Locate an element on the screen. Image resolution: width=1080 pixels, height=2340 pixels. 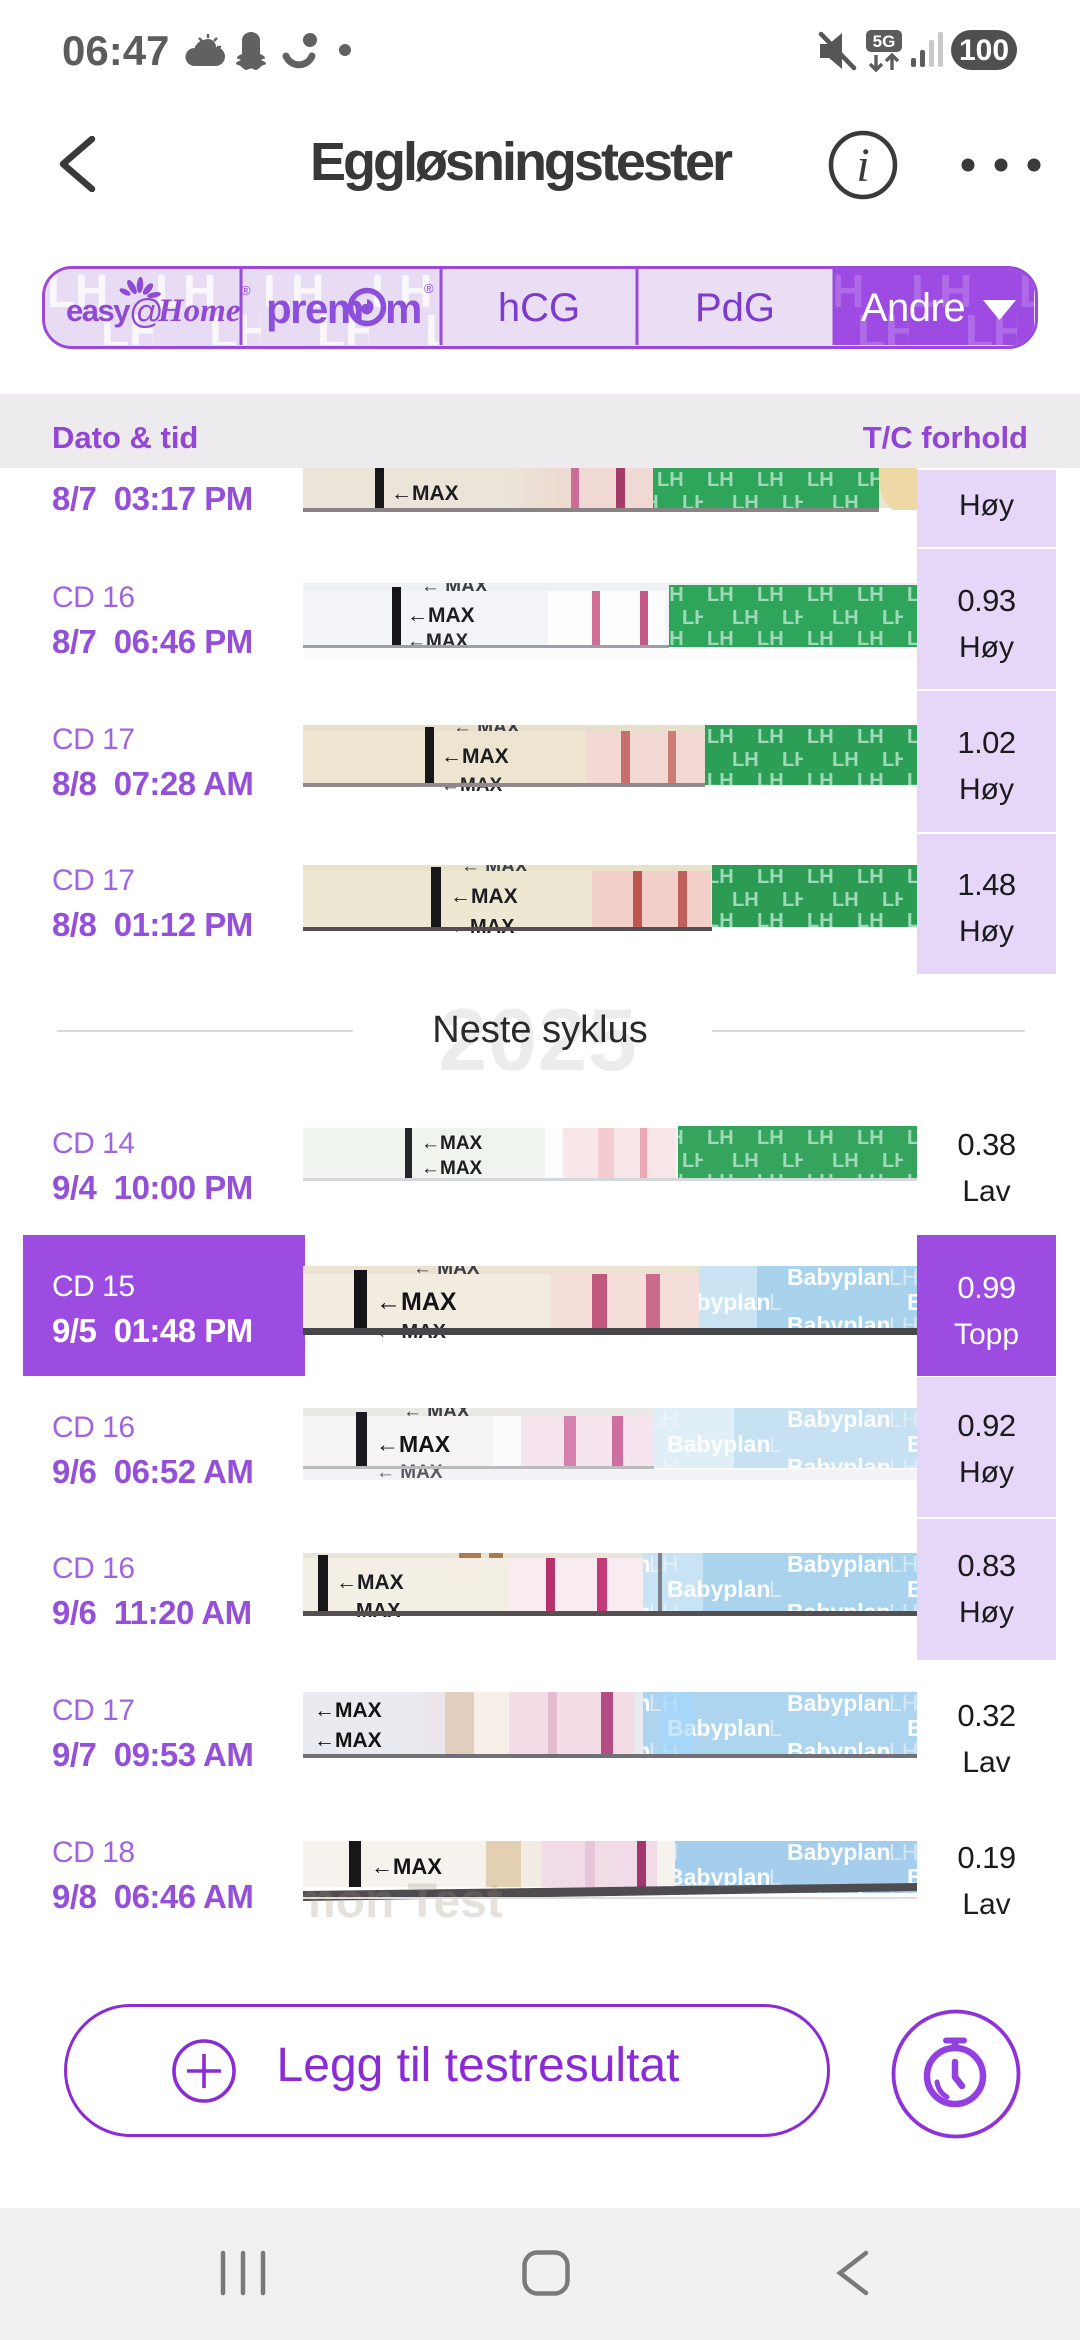
svg-text: PdG is located at coordinates (735, 308).